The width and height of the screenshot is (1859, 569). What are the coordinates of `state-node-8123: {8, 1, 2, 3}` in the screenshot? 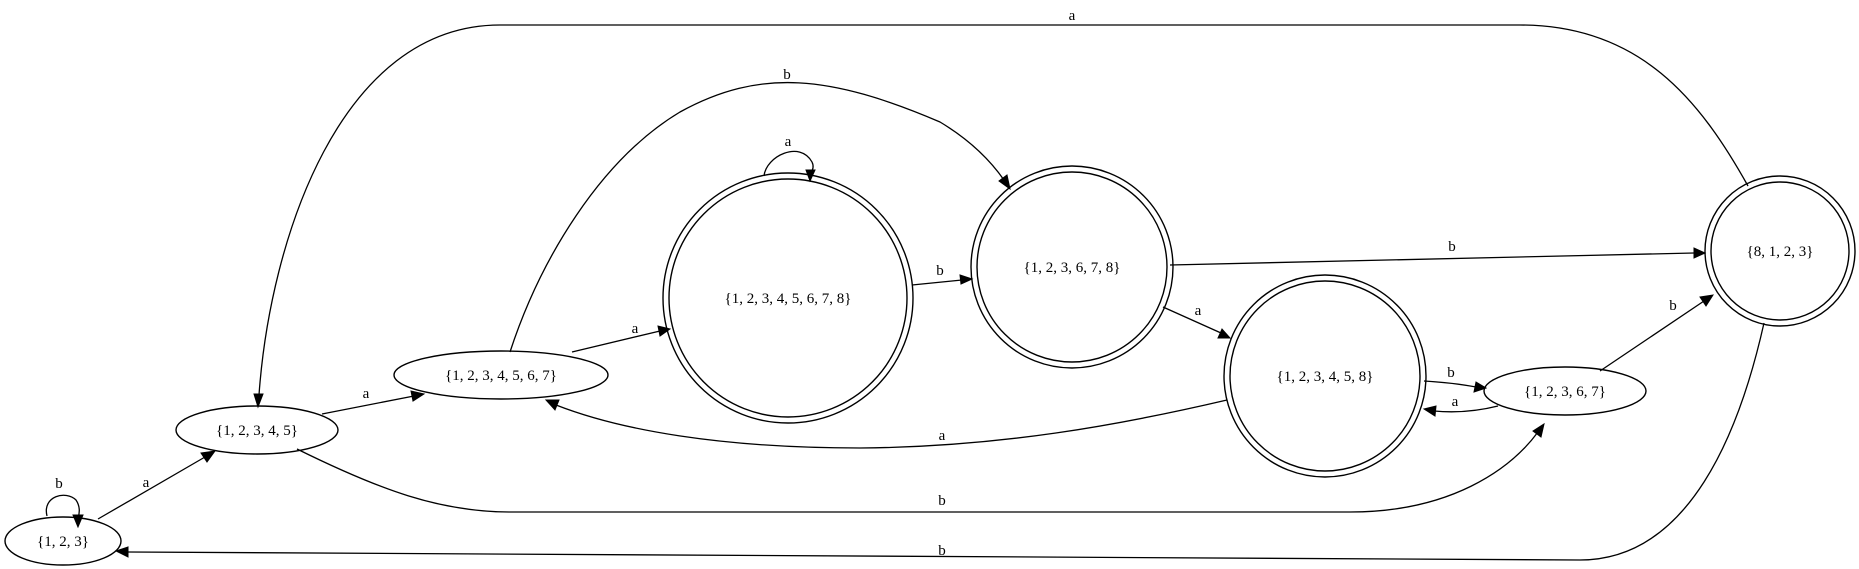 It's located at (1780, 251).